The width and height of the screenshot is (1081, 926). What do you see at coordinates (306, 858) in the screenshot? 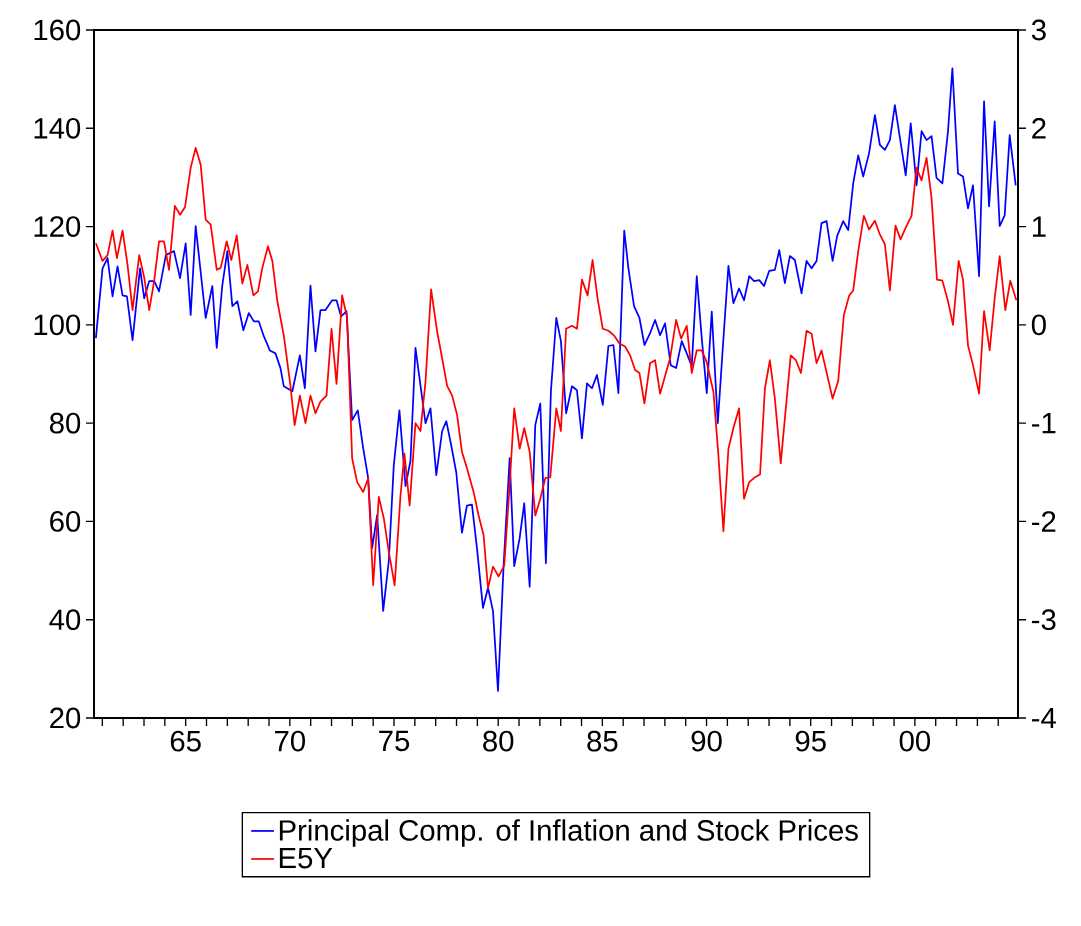
I see `legend-label: E5Y` at bounding box center [306, 858].